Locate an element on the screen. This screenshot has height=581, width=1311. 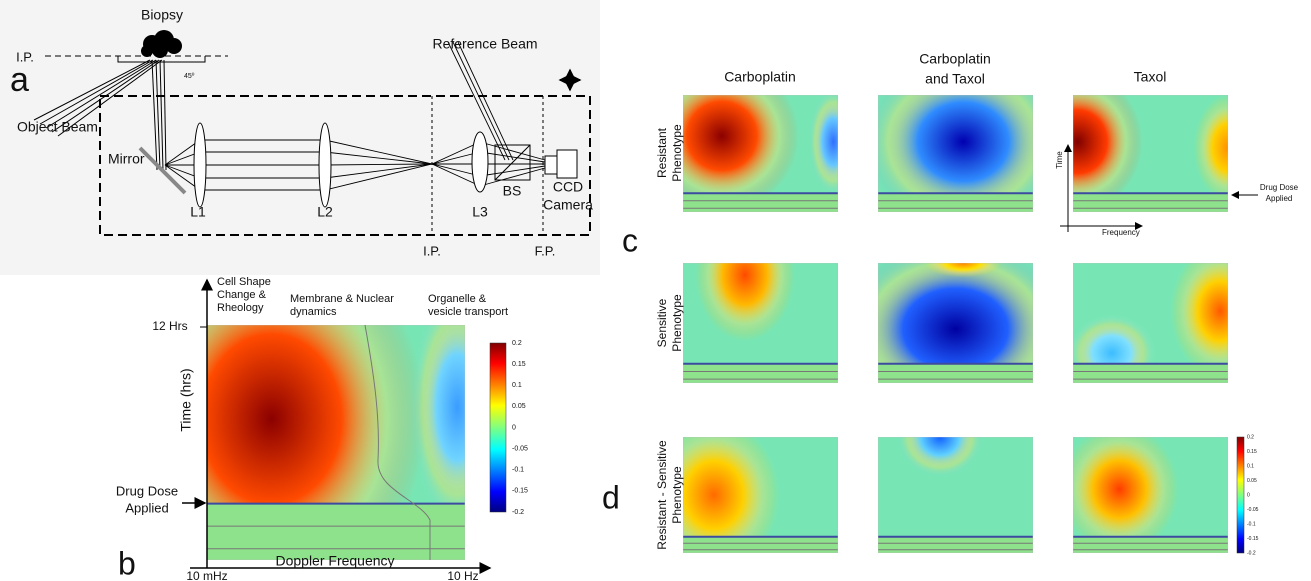
panel-label: d is located at coordinates (611, 497).